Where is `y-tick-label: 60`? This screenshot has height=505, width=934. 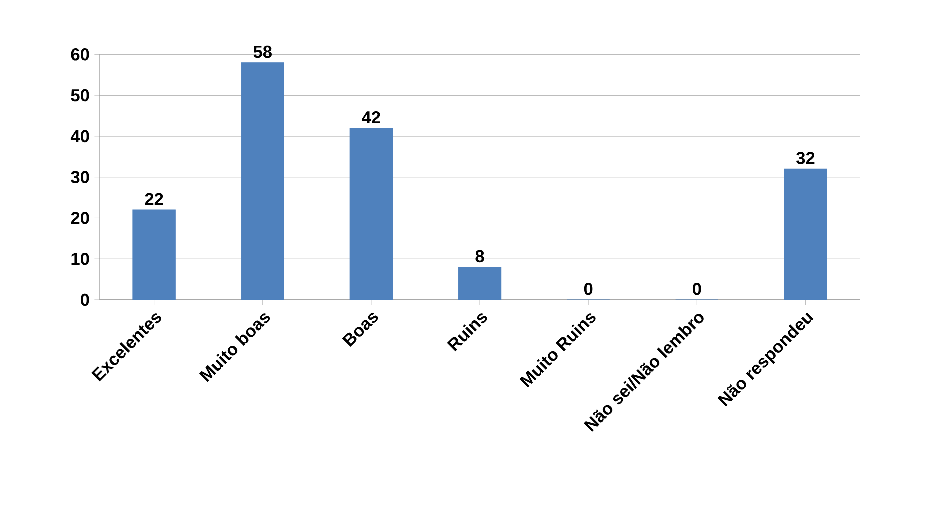 y-tick-label: 60 is located at coordinates (80, 54).